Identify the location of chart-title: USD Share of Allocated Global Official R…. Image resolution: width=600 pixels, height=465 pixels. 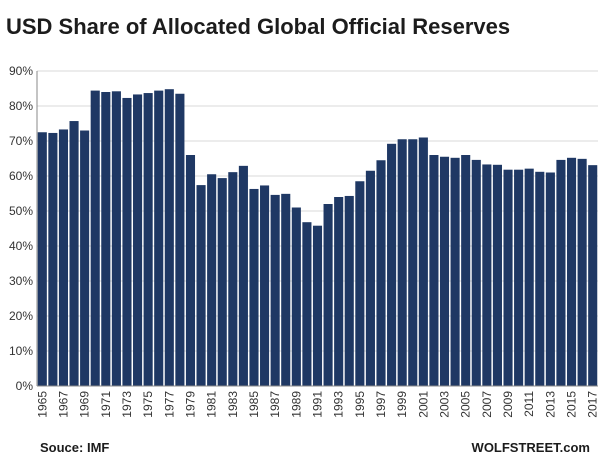
(258, 26).